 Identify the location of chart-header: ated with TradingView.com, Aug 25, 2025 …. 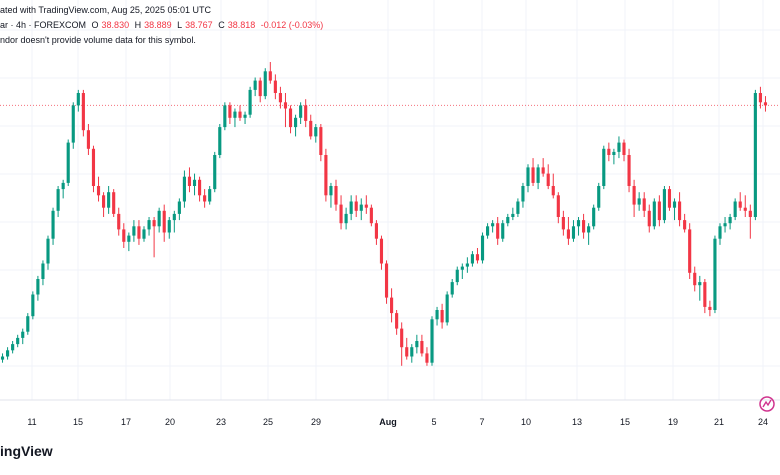
(107, 10).